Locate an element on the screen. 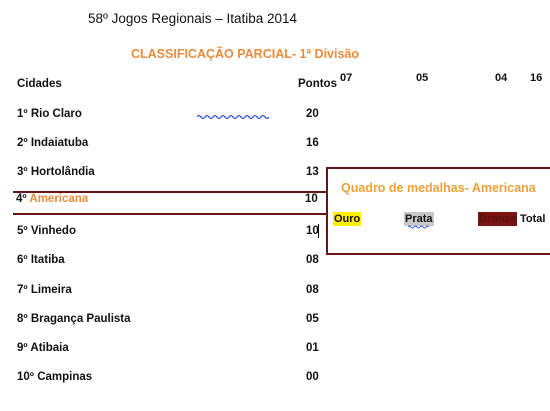 This screenshot has height=411, width=550. column-header-points: Pontos is located at coordinates (317, 84).